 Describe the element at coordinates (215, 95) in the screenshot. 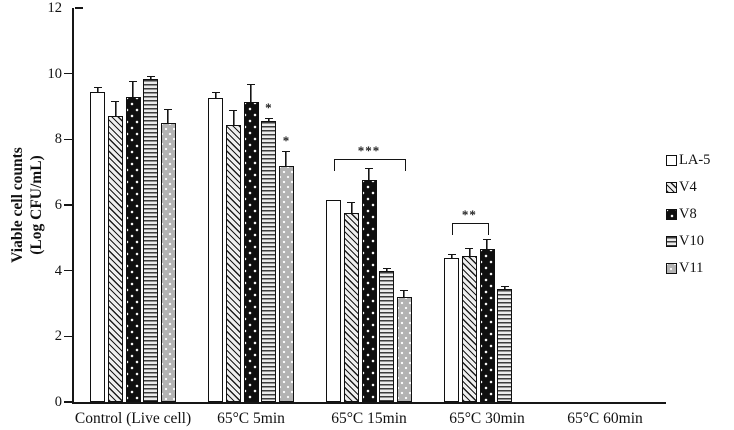

I see `error-bar-LA-5-cat1` at that location.